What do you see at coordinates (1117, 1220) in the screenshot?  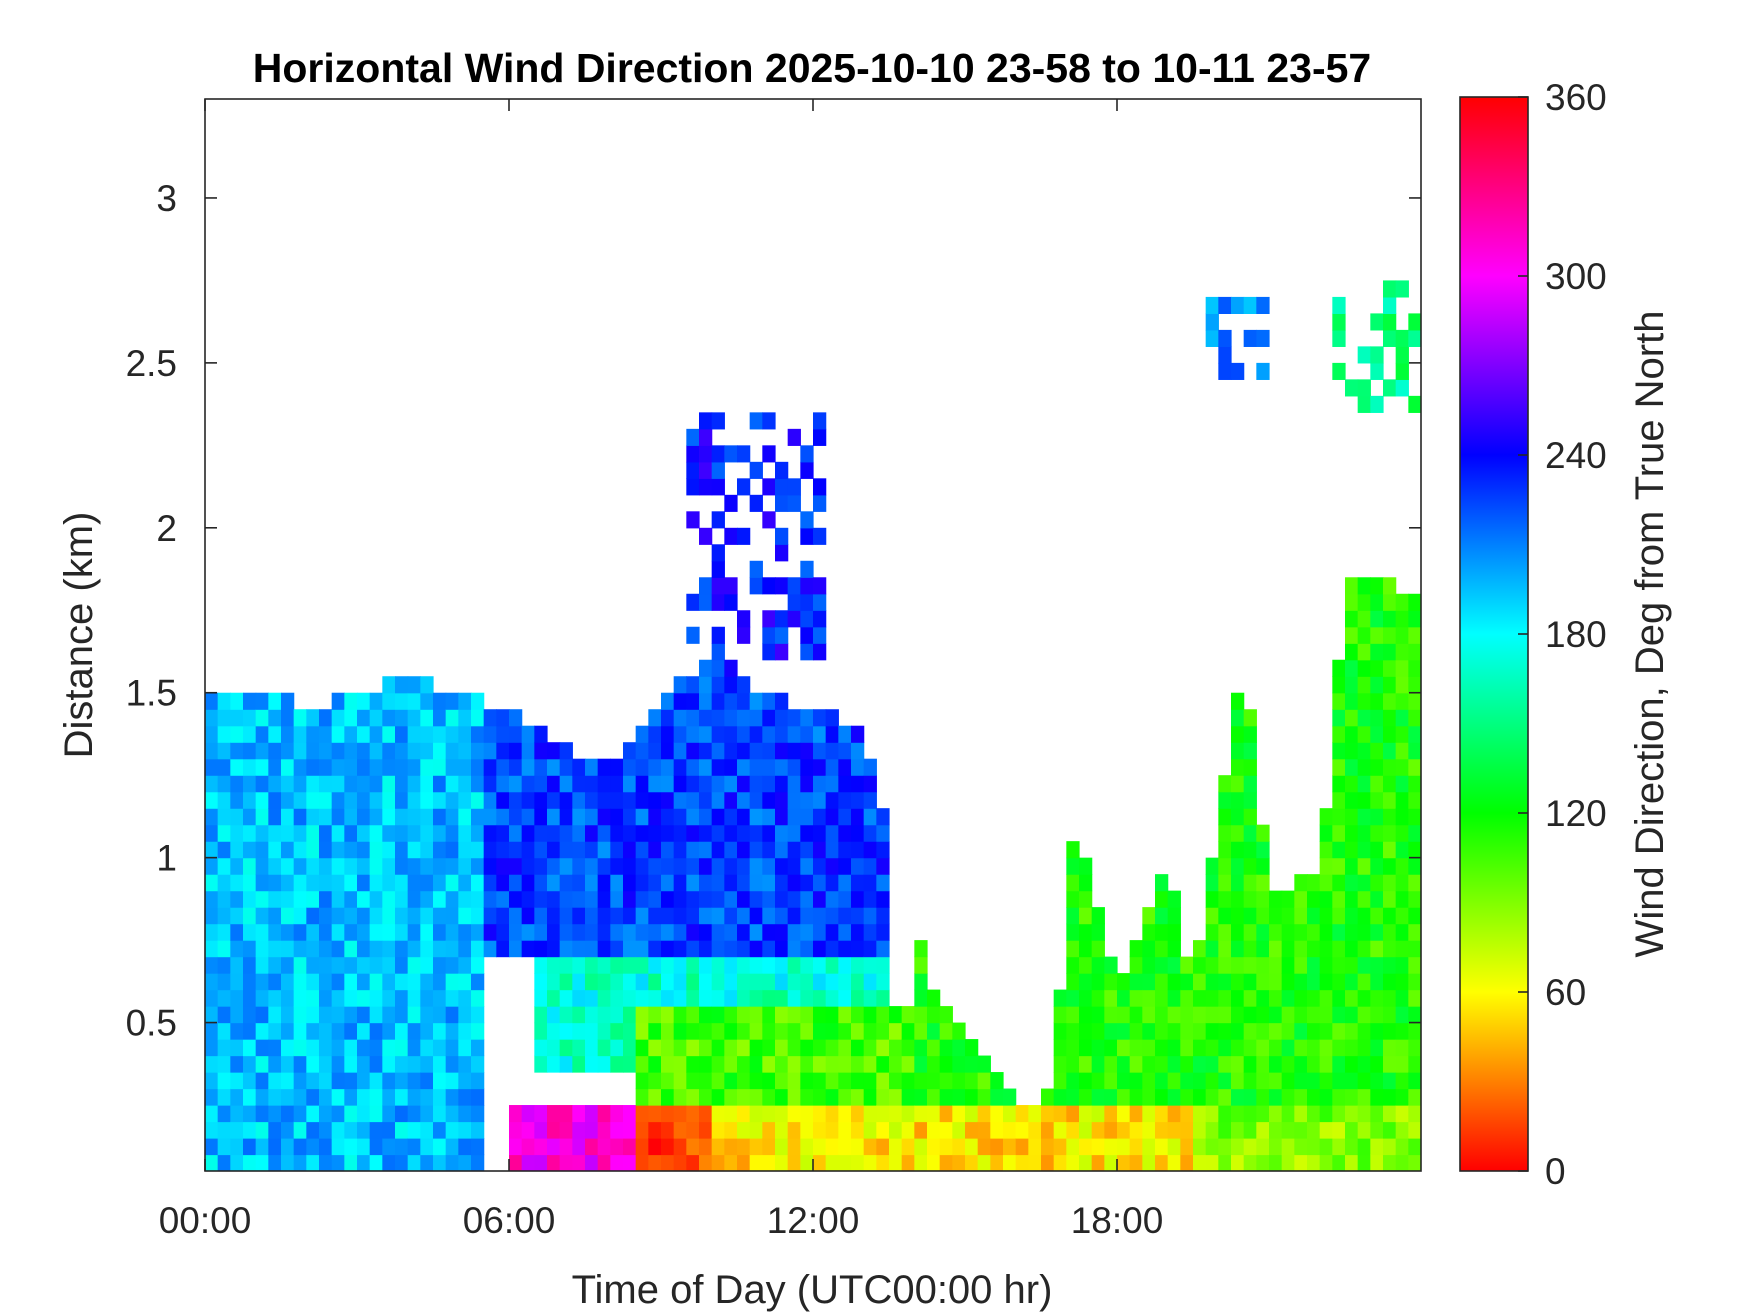 I see `x-tick-label: 18:00` at bounding box center [1117, 1220].